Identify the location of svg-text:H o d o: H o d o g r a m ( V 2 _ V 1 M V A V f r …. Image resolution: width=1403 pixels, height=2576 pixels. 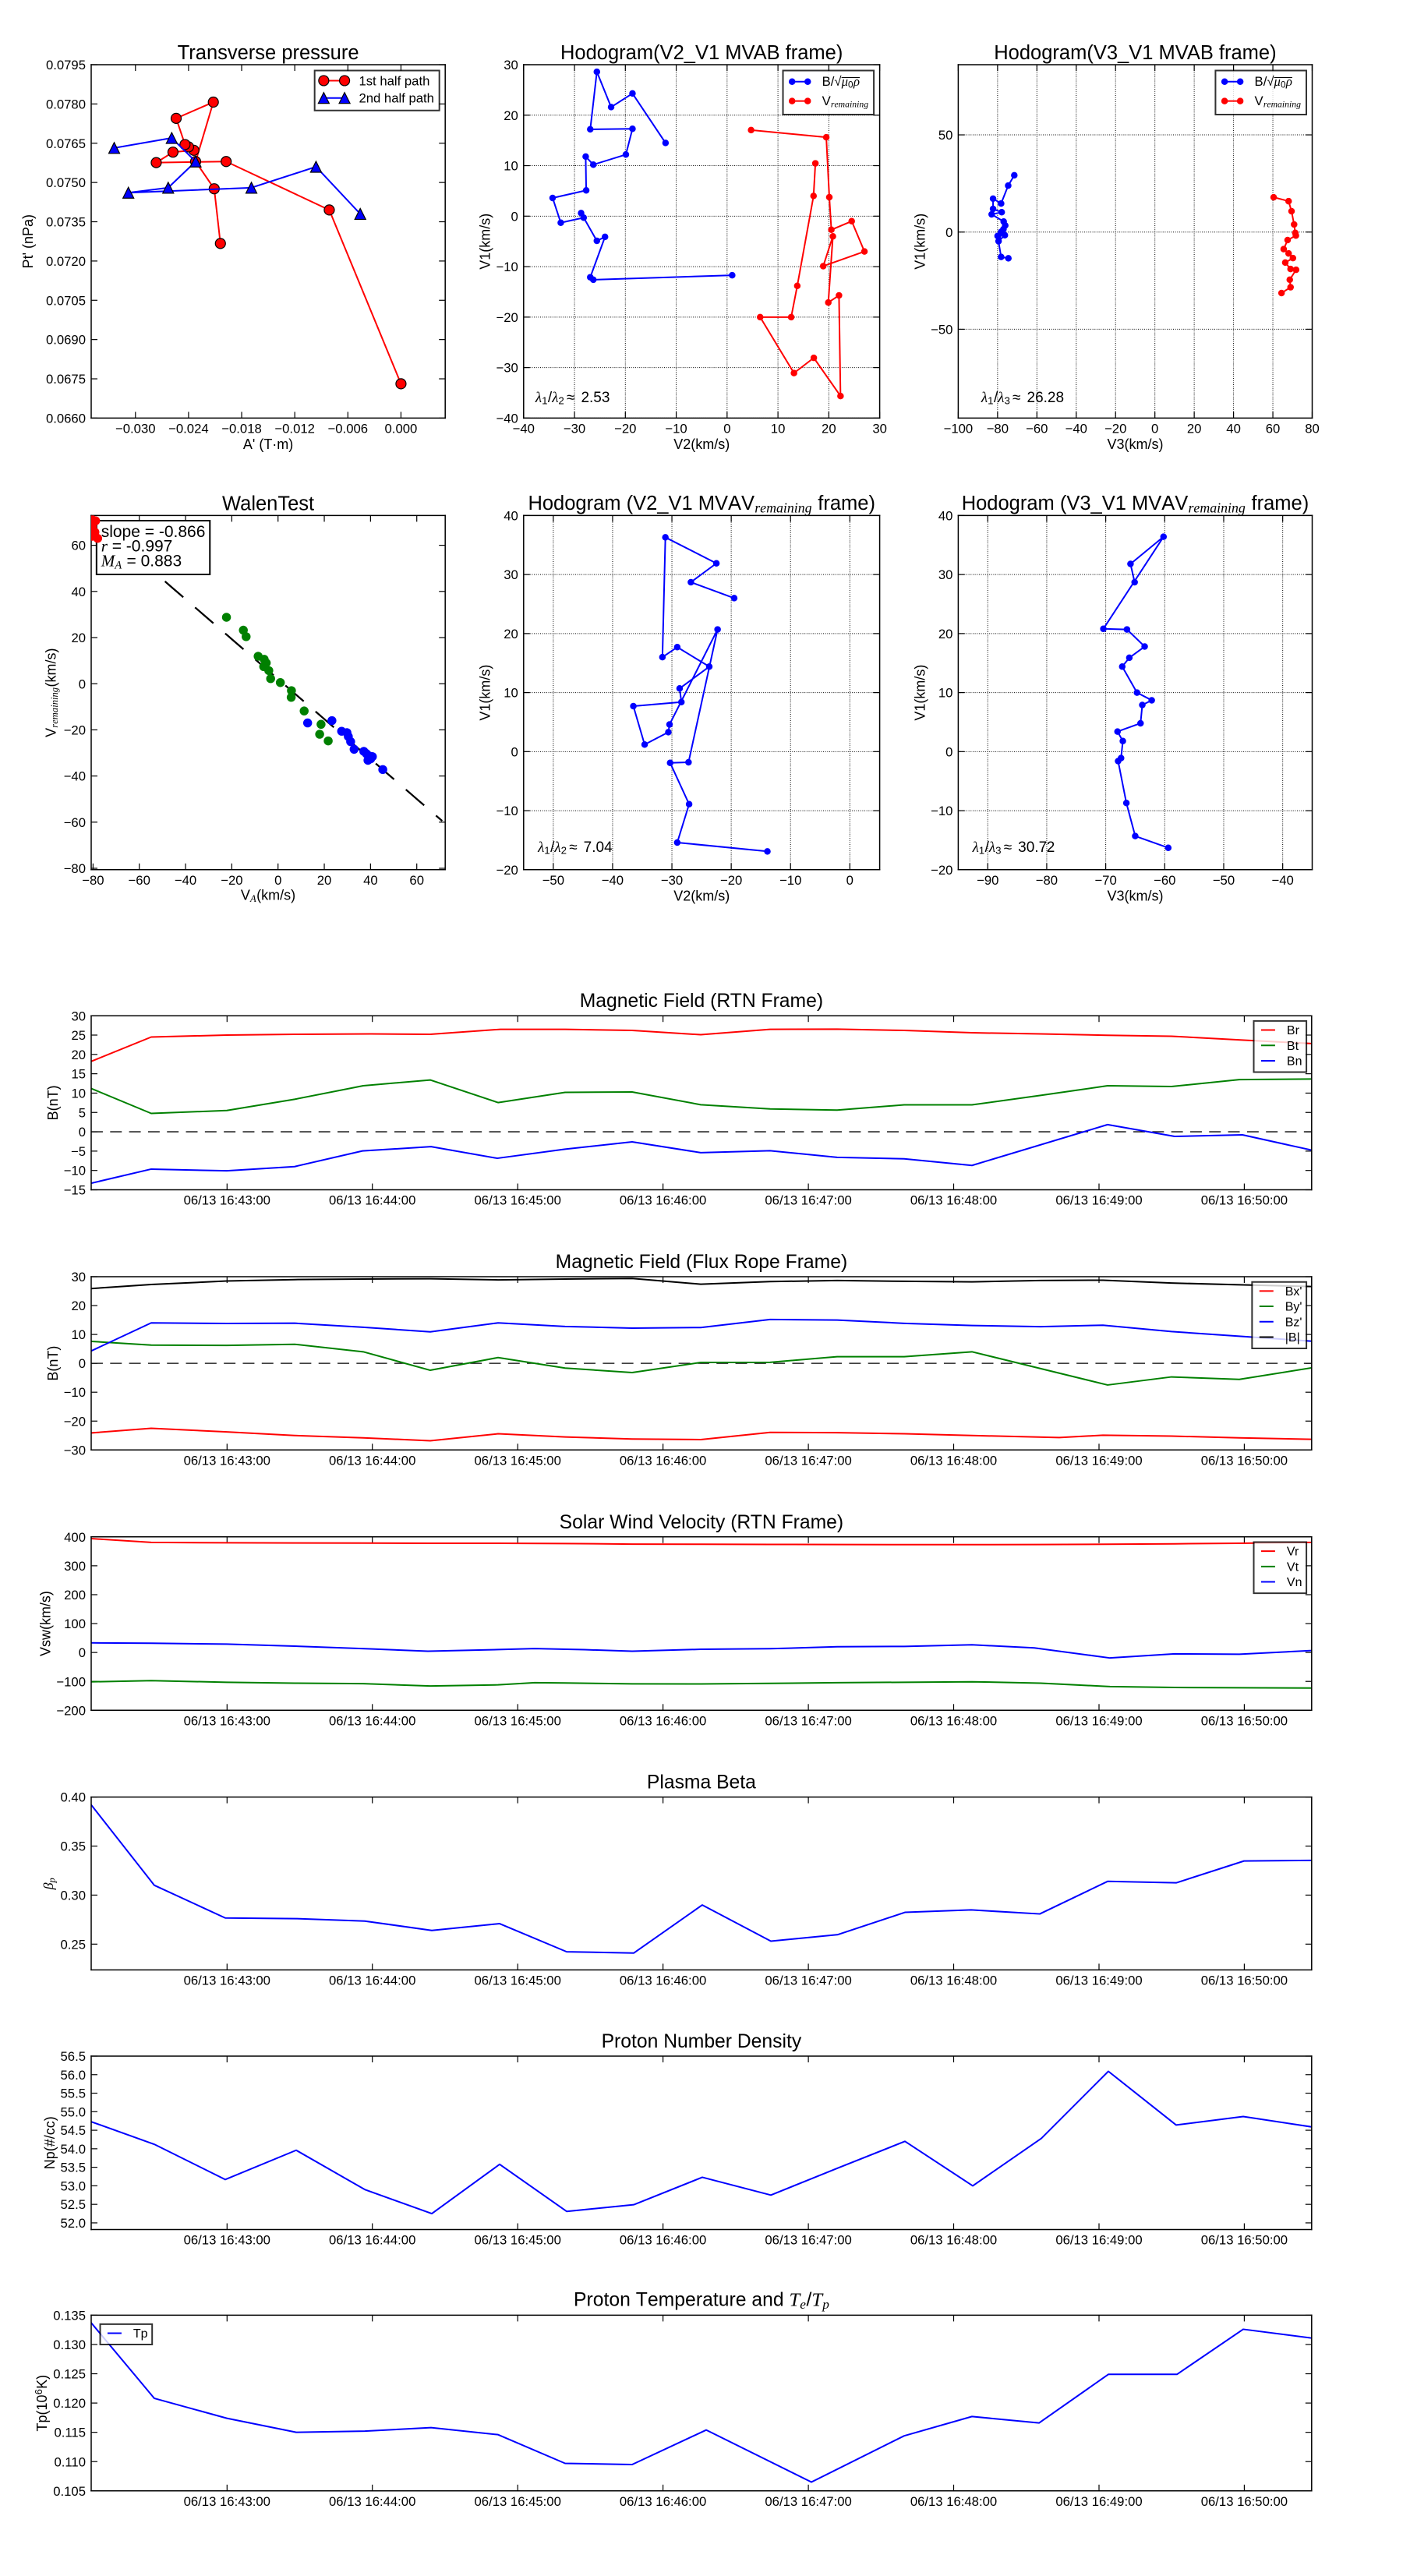
(703, 504).